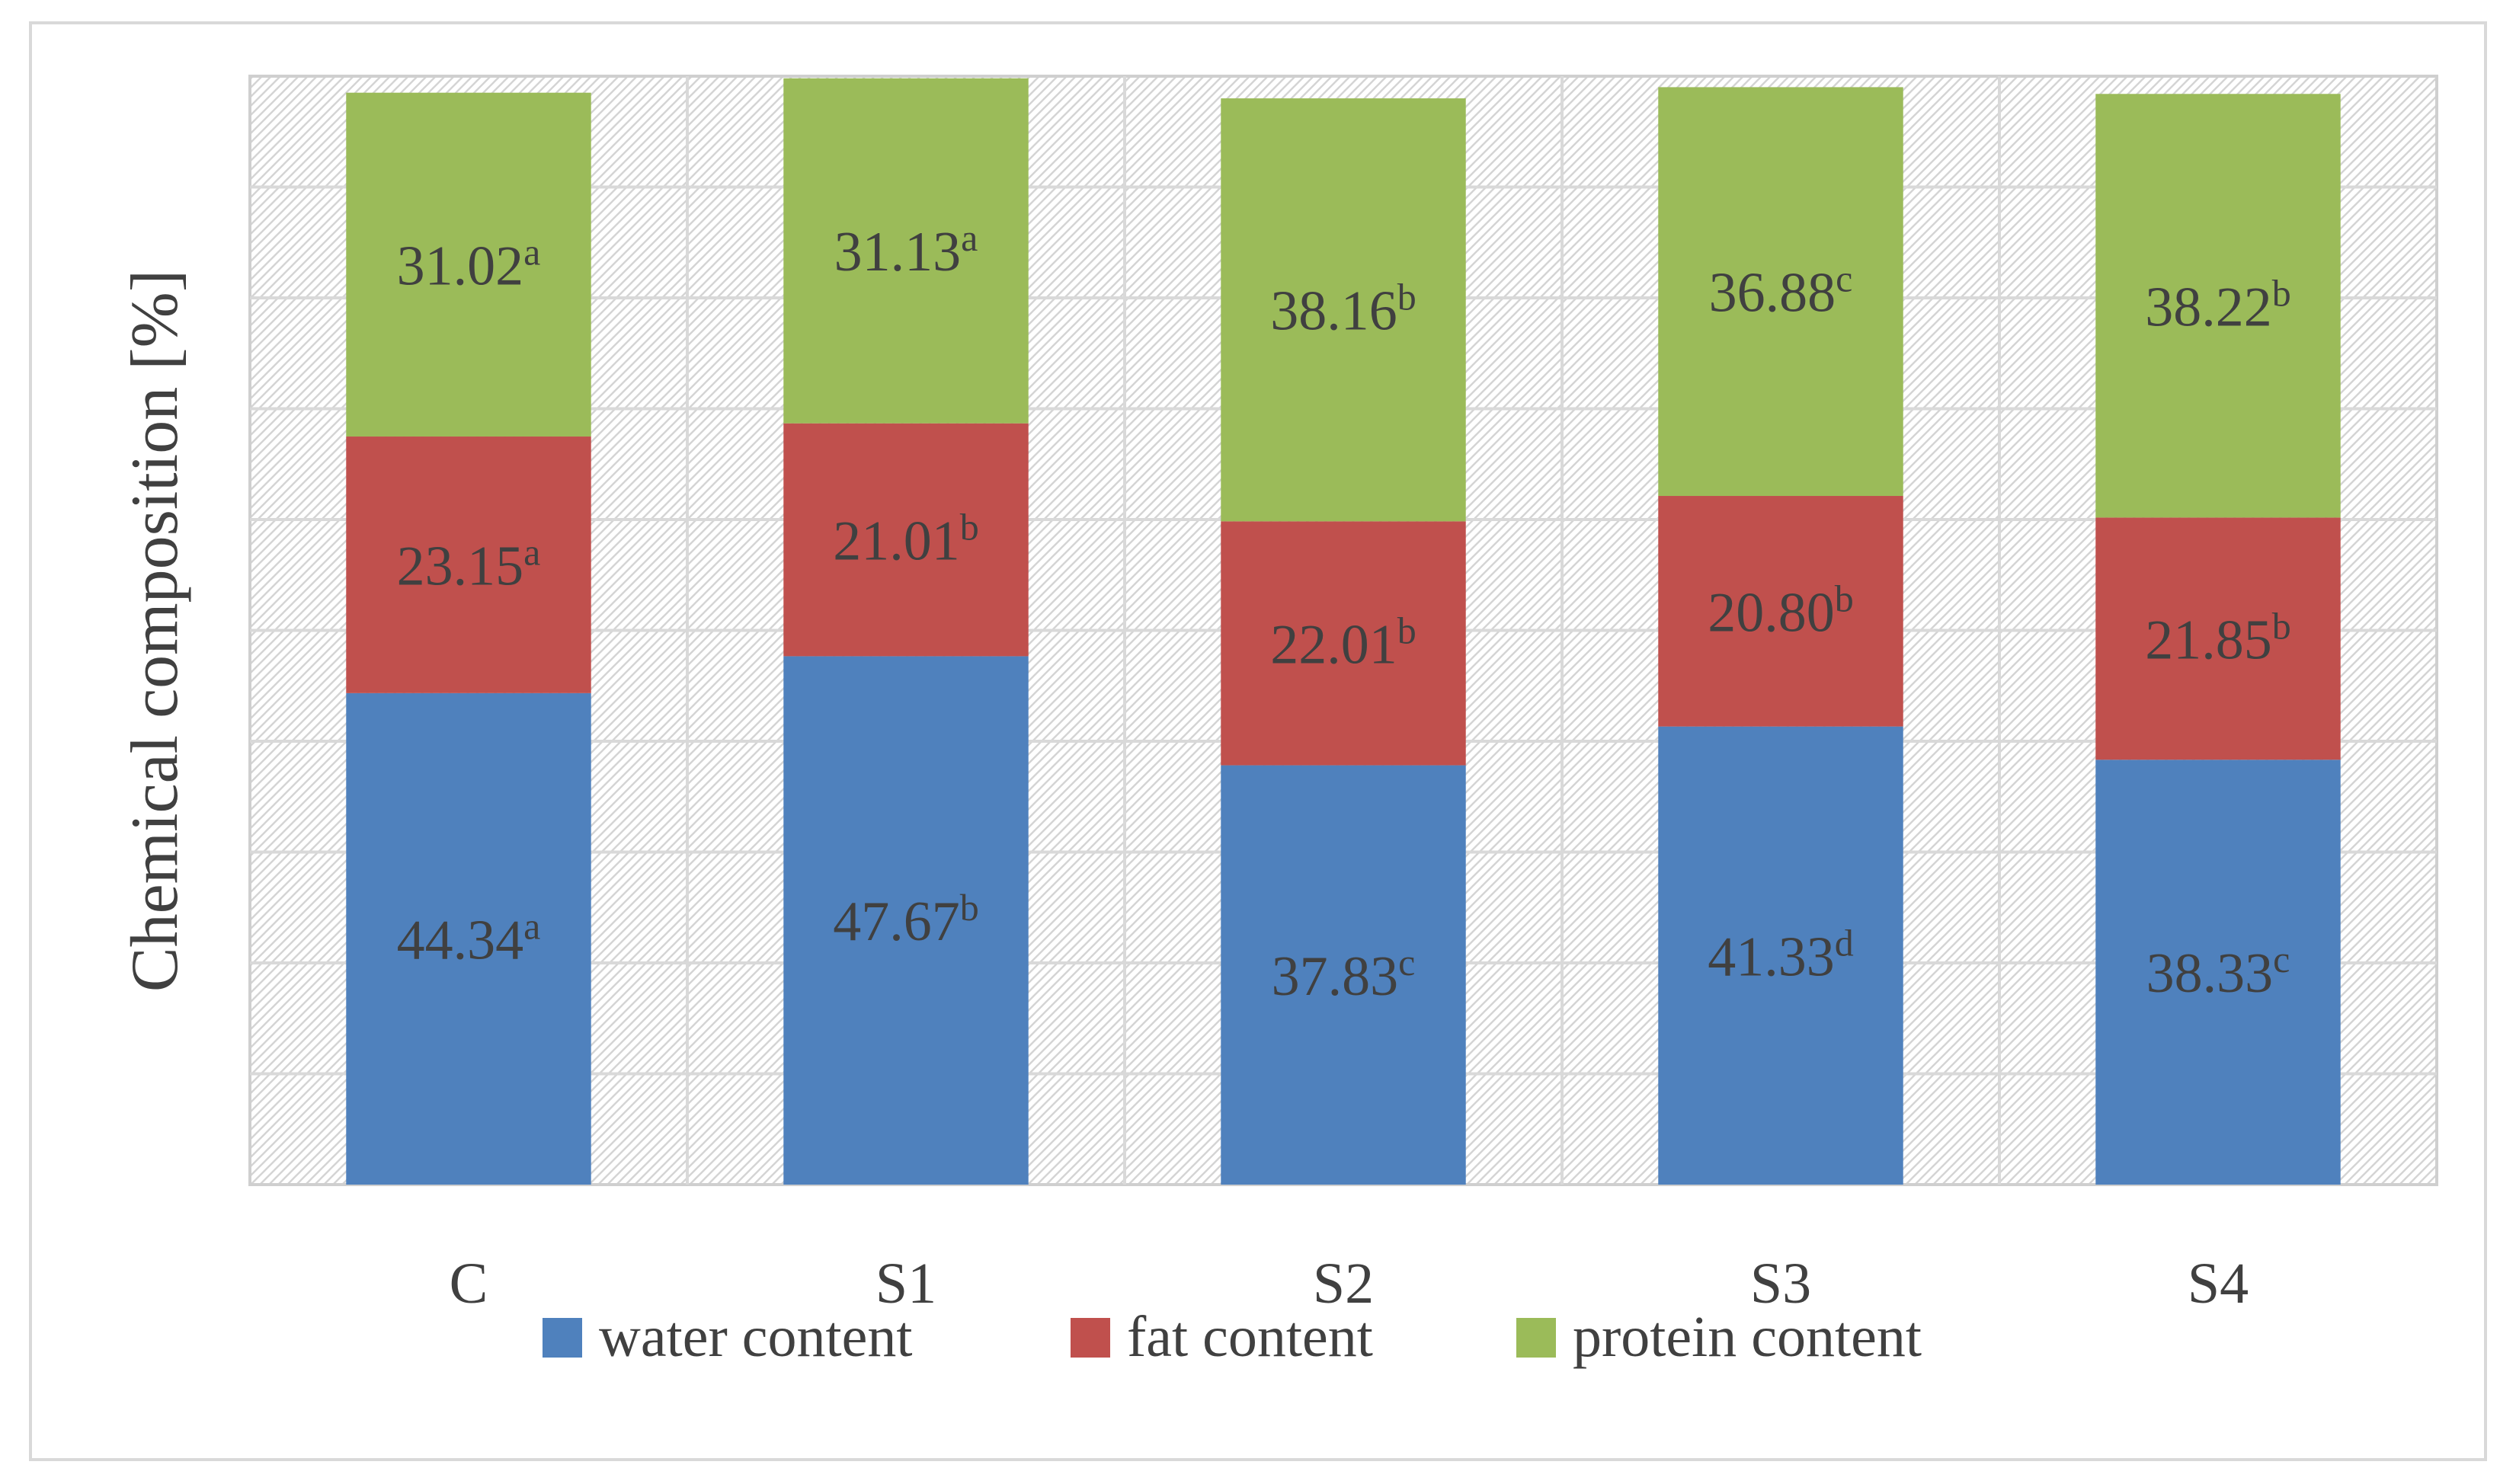 Image resolution: width=2516 pixels, height=1484 pixels. I want to click on value-label: 23.15a, so click(469, 563).